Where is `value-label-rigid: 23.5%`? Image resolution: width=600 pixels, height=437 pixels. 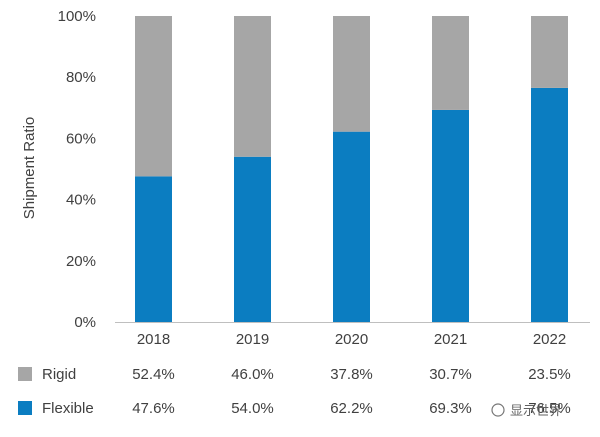
value-label-rigid: 23.5% is located at coordinates (549, 374).